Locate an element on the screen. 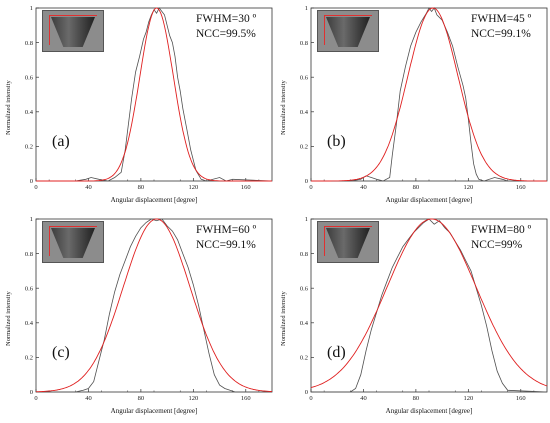 Image resolution: width=550 pixels, height=423 pixels. x-axis-label-c: Angular displacement [degree] is located at coordinates (154, 411).